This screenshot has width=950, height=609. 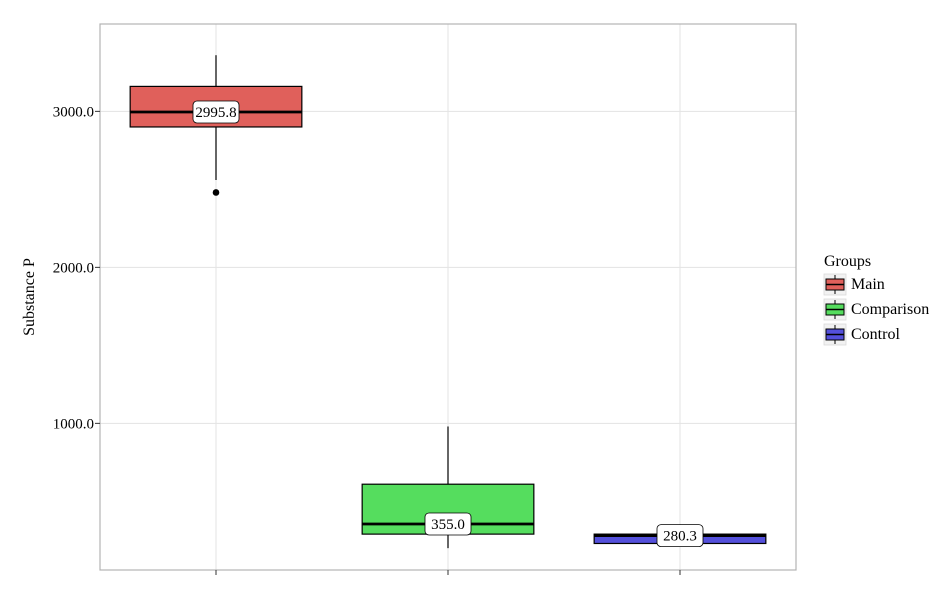 What do you see at coordinates (875, 334) in the screenshot?
I see `legend-label: Control` at bounding box center [875, 334].